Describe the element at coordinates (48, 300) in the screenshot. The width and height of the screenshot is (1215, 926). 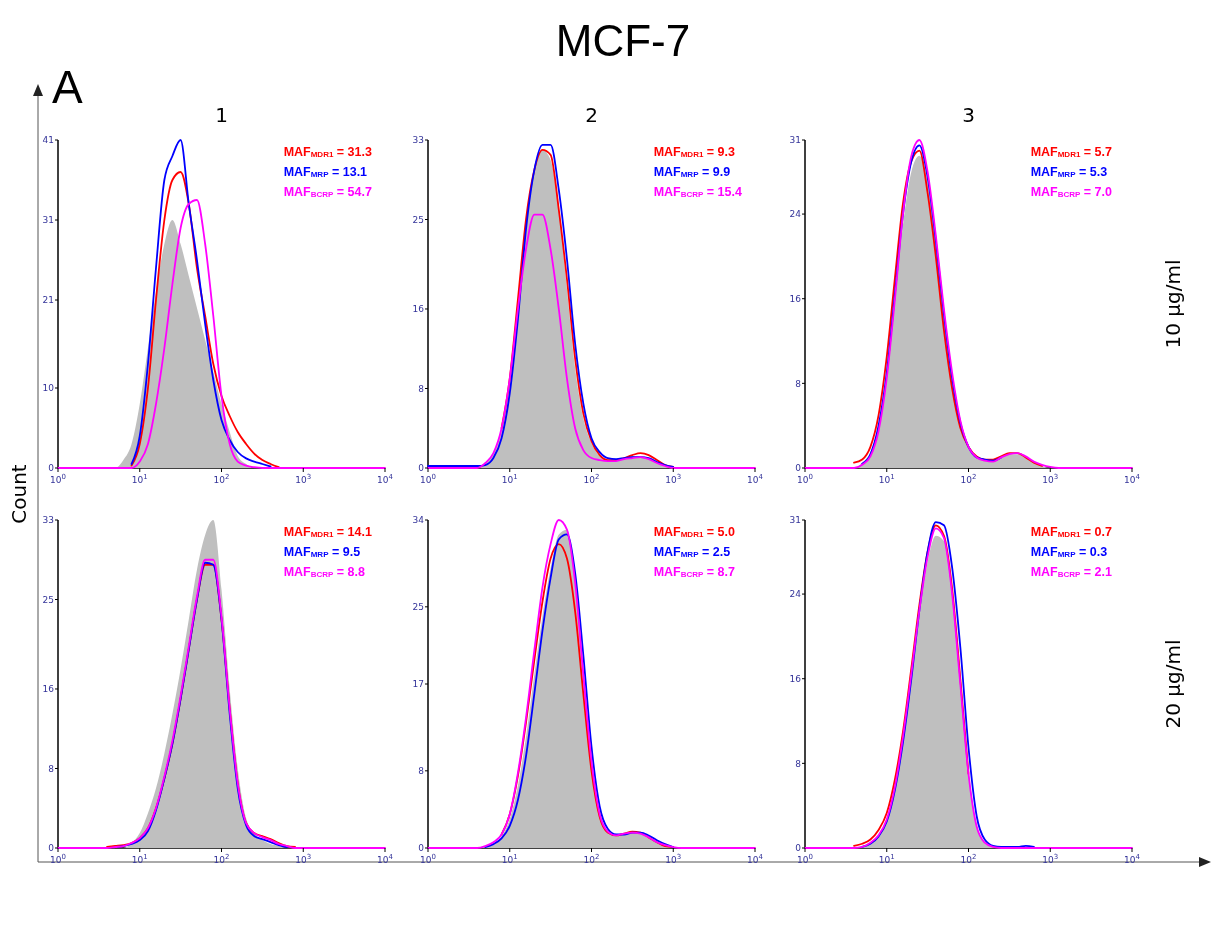
I see `y-tick-label: 21` at that location.